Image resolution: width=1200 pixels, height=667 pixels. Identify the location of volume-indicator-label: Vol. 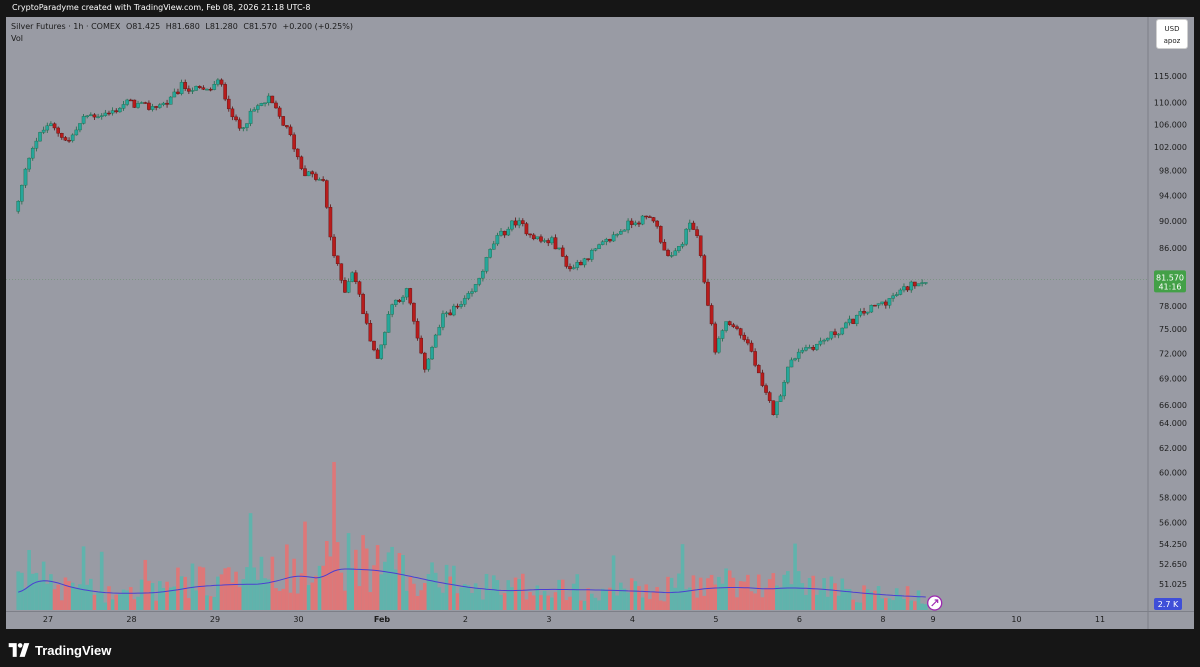
(17, 38).